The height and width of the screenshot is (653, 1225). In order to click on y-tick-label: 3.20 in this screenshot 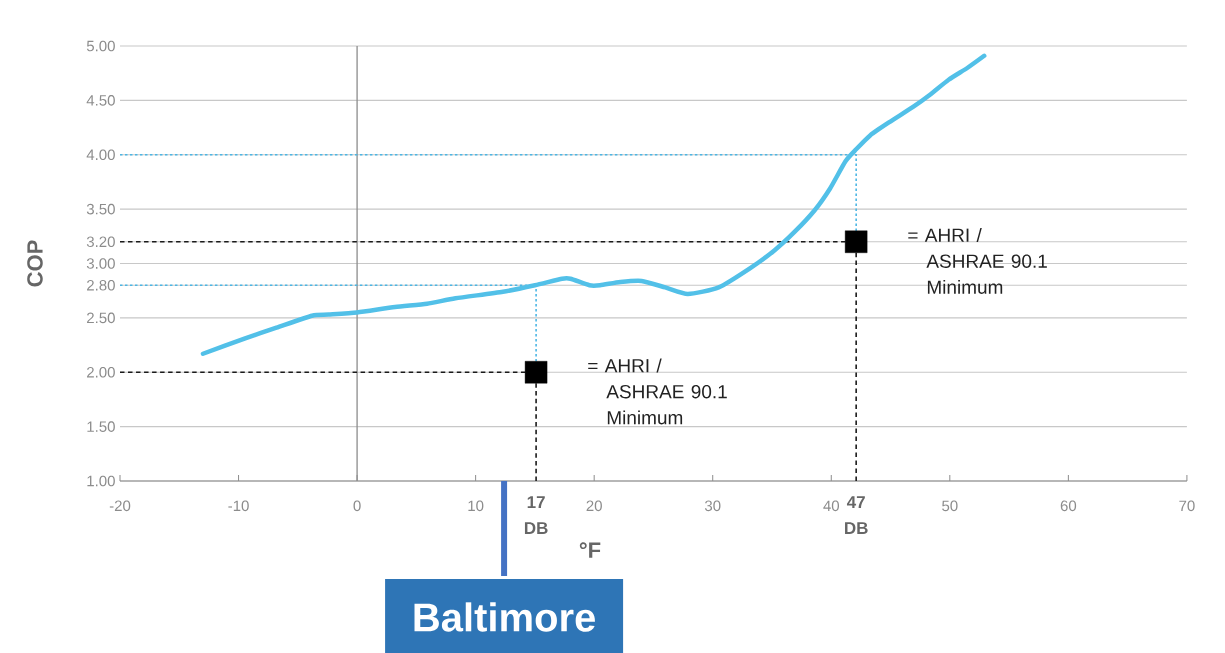, I will do `click(100, 242)`.